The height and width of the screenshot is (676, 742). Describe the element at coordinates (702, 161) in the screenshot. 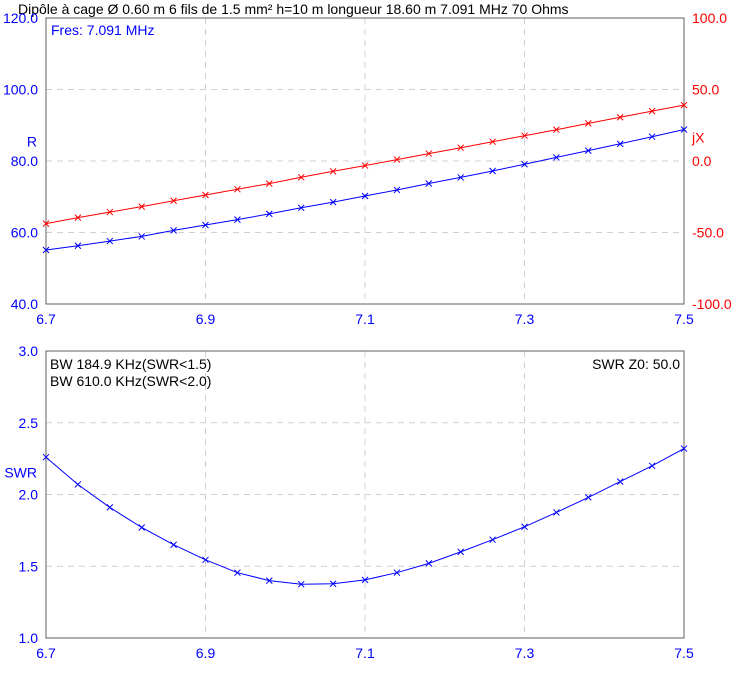

I see `y-right-tick-label: 0.0` at that location.